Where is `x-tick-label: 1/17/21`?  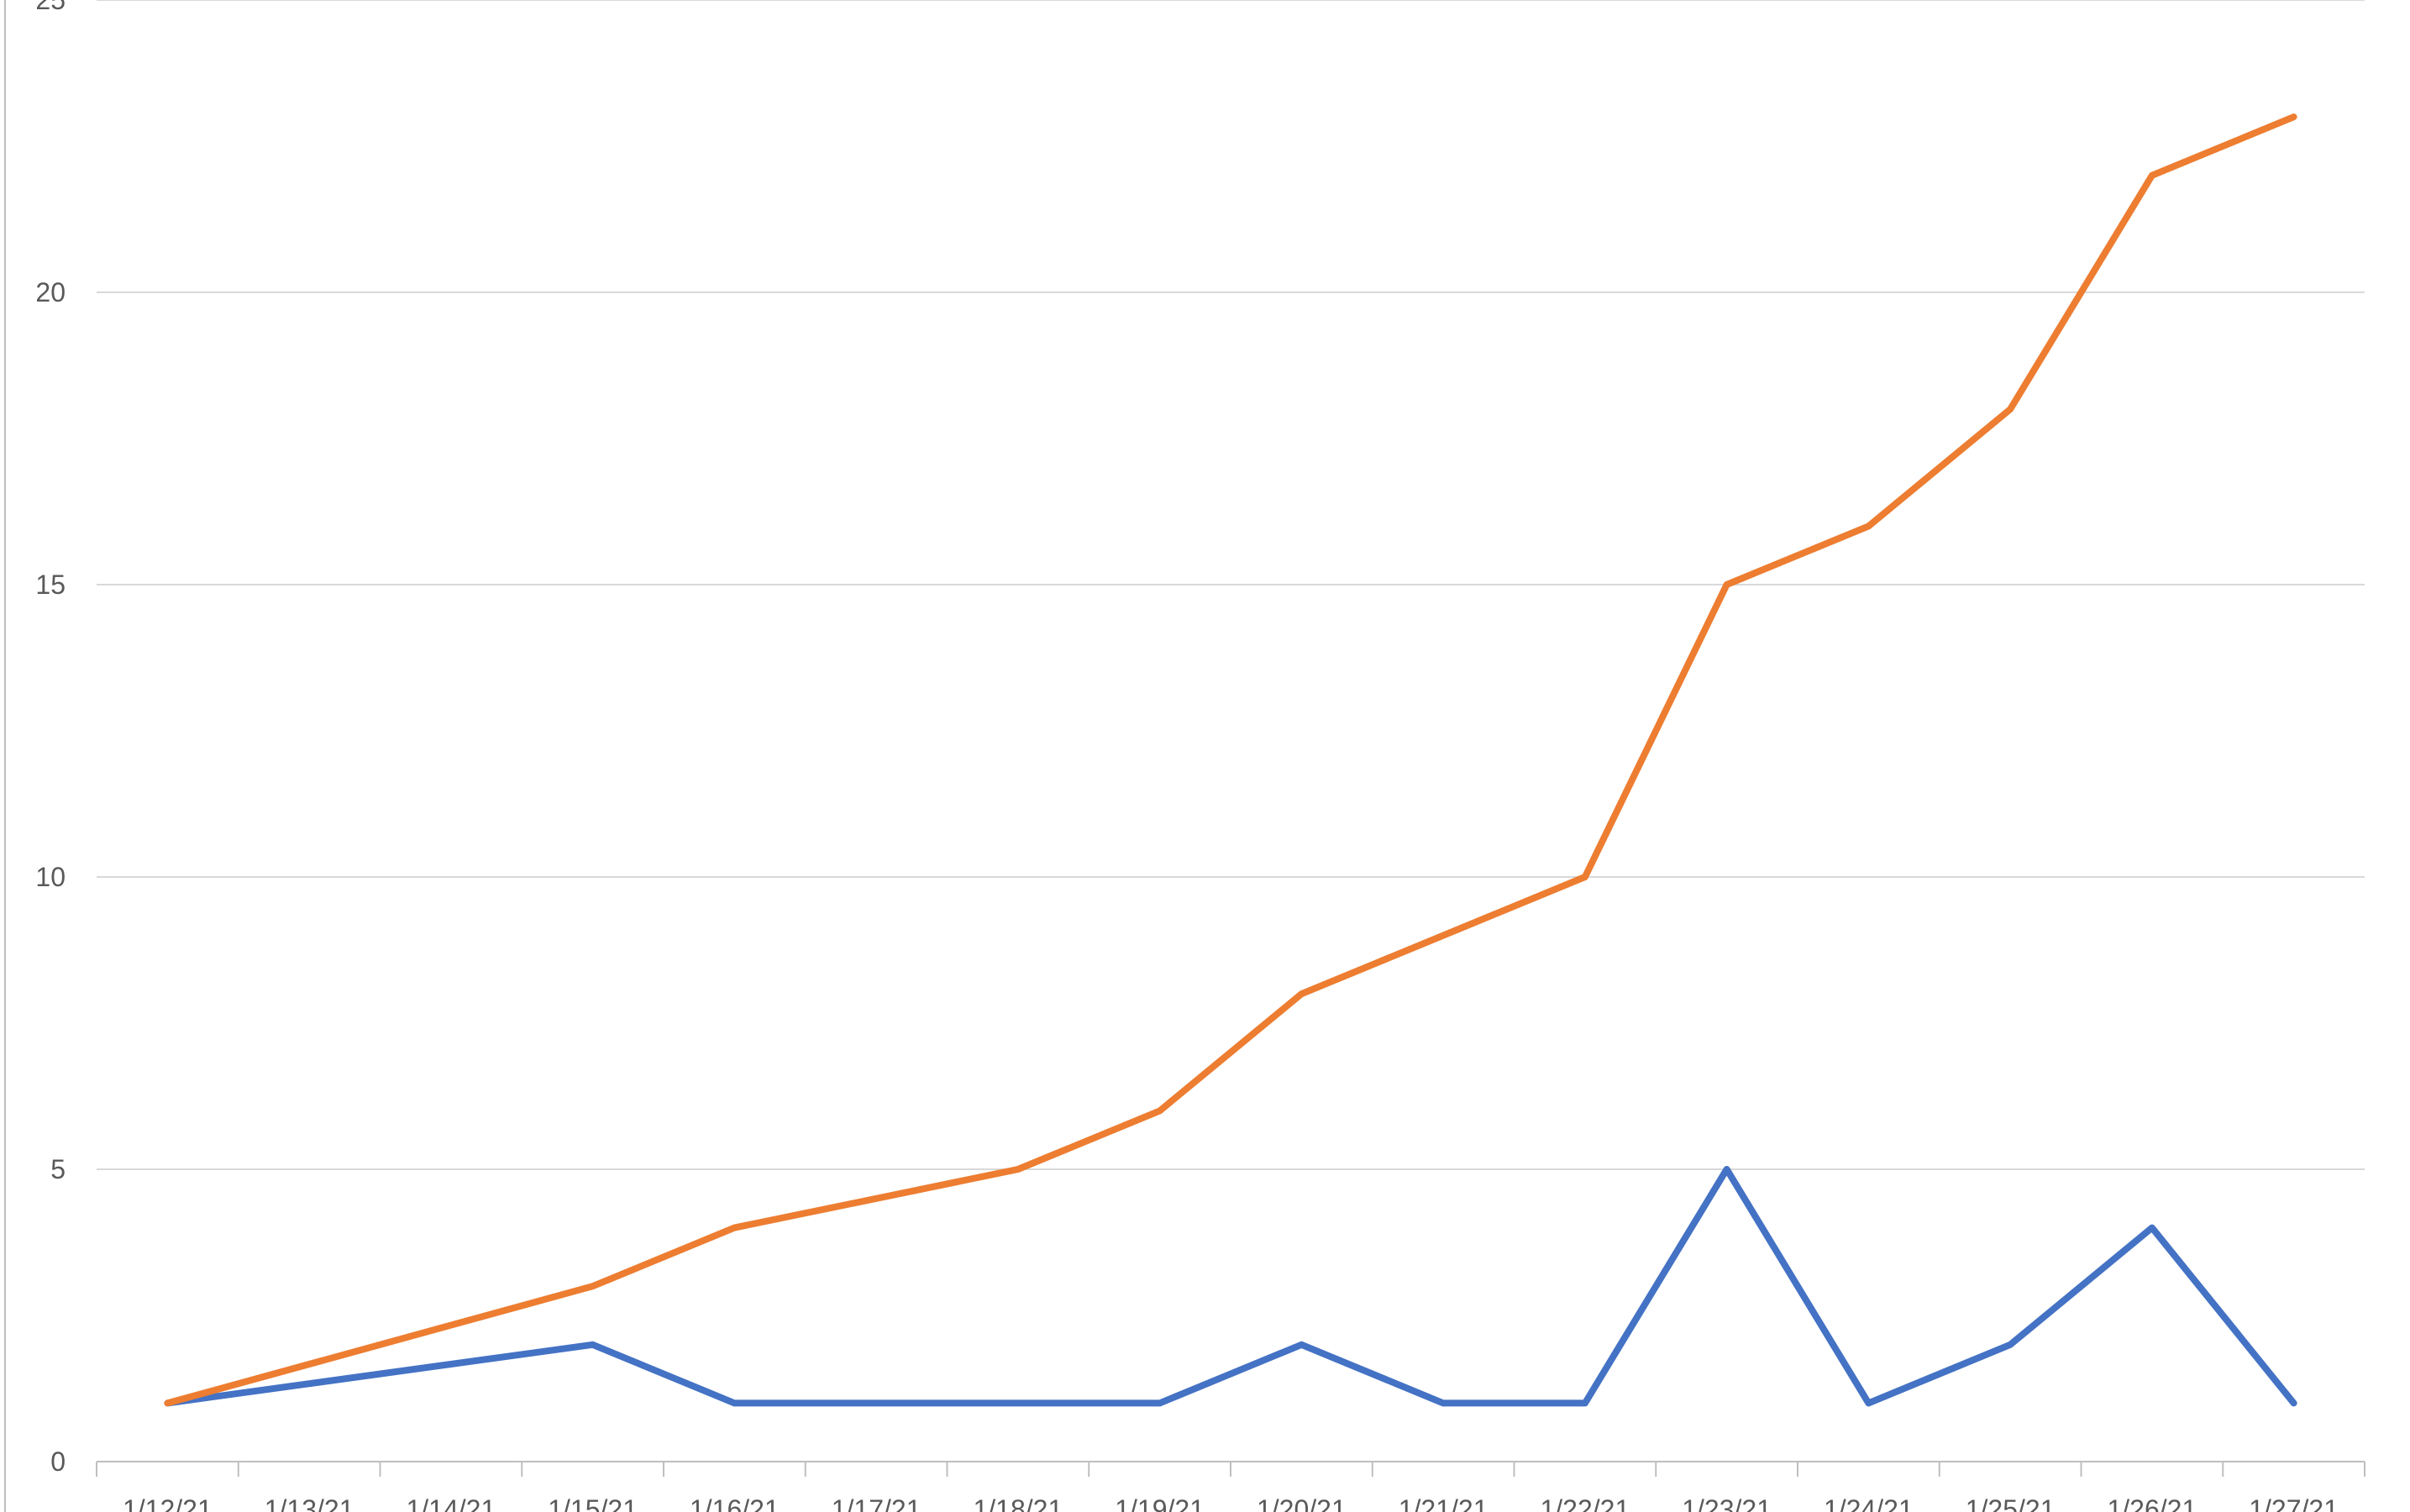 x-tick-label: 1/17/21 is located at coordinates (876, 1503).